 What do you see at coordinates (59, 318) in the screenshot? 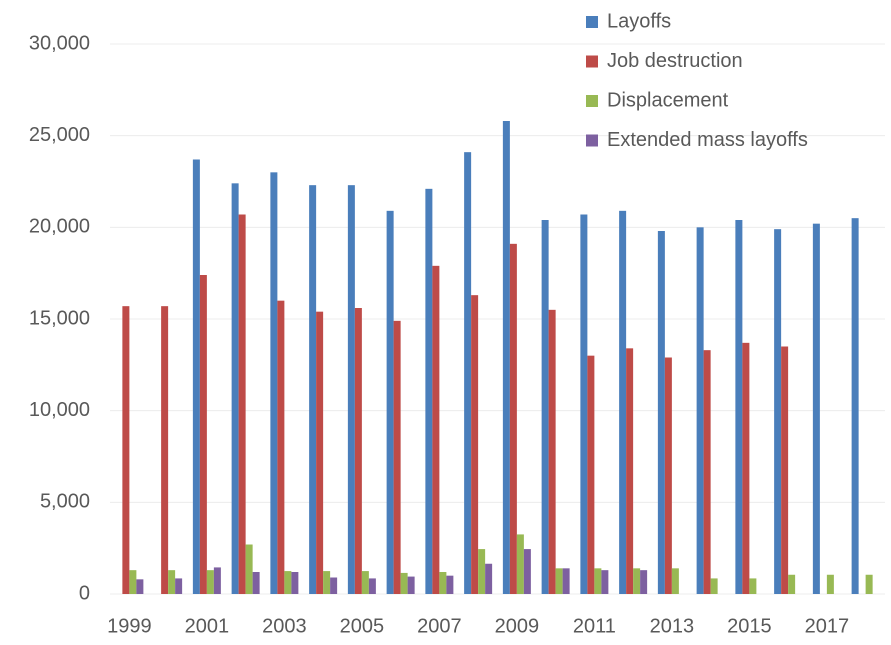
I see `y-tick-label: 15,000` at bounding box center [59, 318].